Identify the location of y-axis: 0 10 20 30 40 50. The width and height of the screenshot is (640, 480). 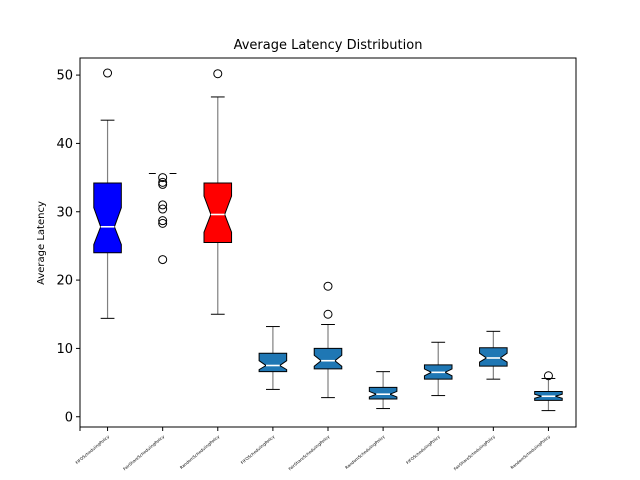
(68, 247).